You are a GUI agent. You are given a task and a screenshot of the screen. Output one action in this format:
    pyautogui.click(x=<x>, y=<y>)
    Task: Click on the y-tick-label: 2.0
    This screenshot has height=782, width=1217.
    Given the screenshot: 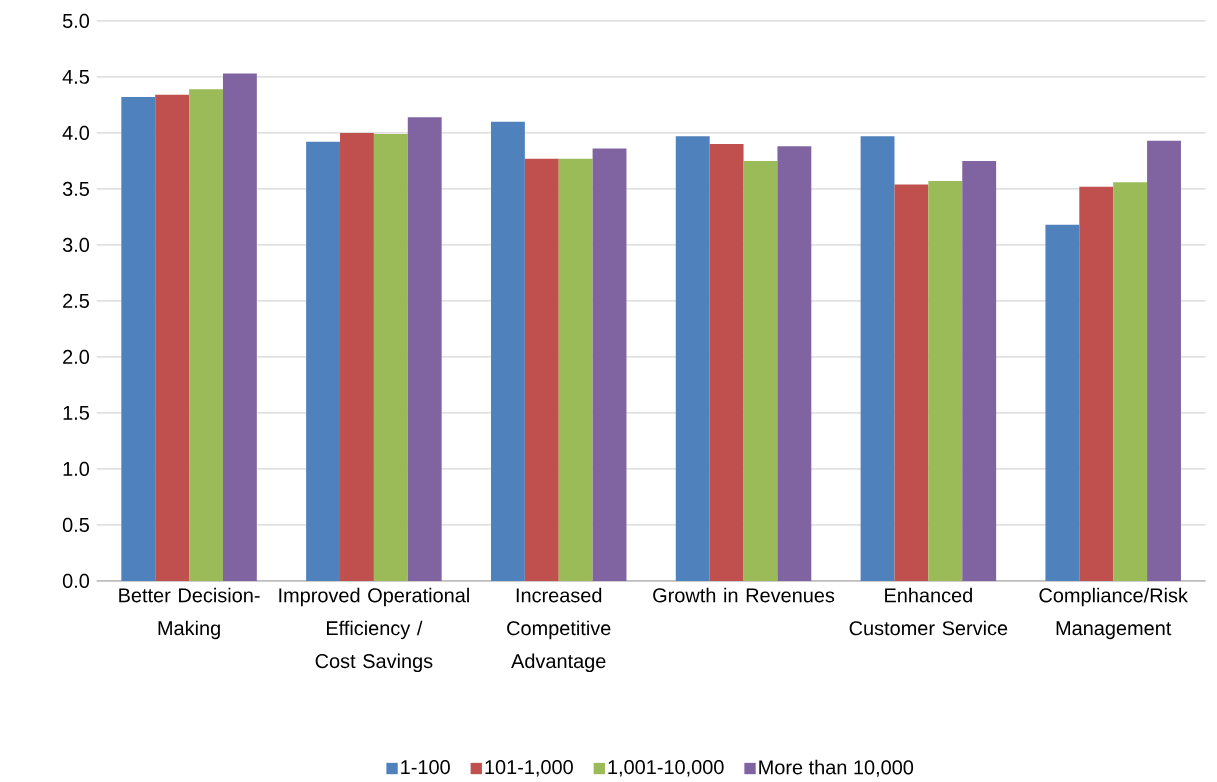 What is the action you would take?
    pyautogui.click(x=76, y=356)
    